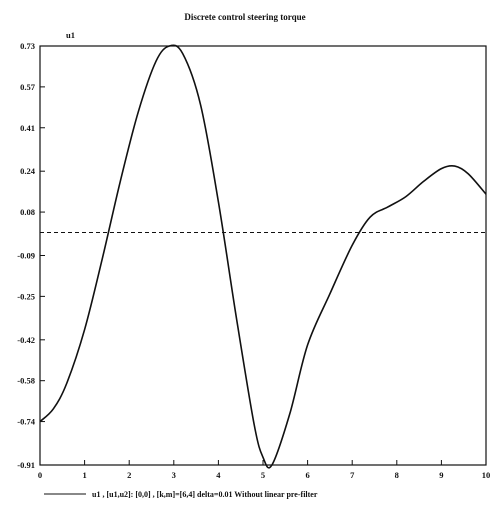  Describe the element at coordinates (84, 475) in the screenshot. I see `x-tick-label: 1` at that location.